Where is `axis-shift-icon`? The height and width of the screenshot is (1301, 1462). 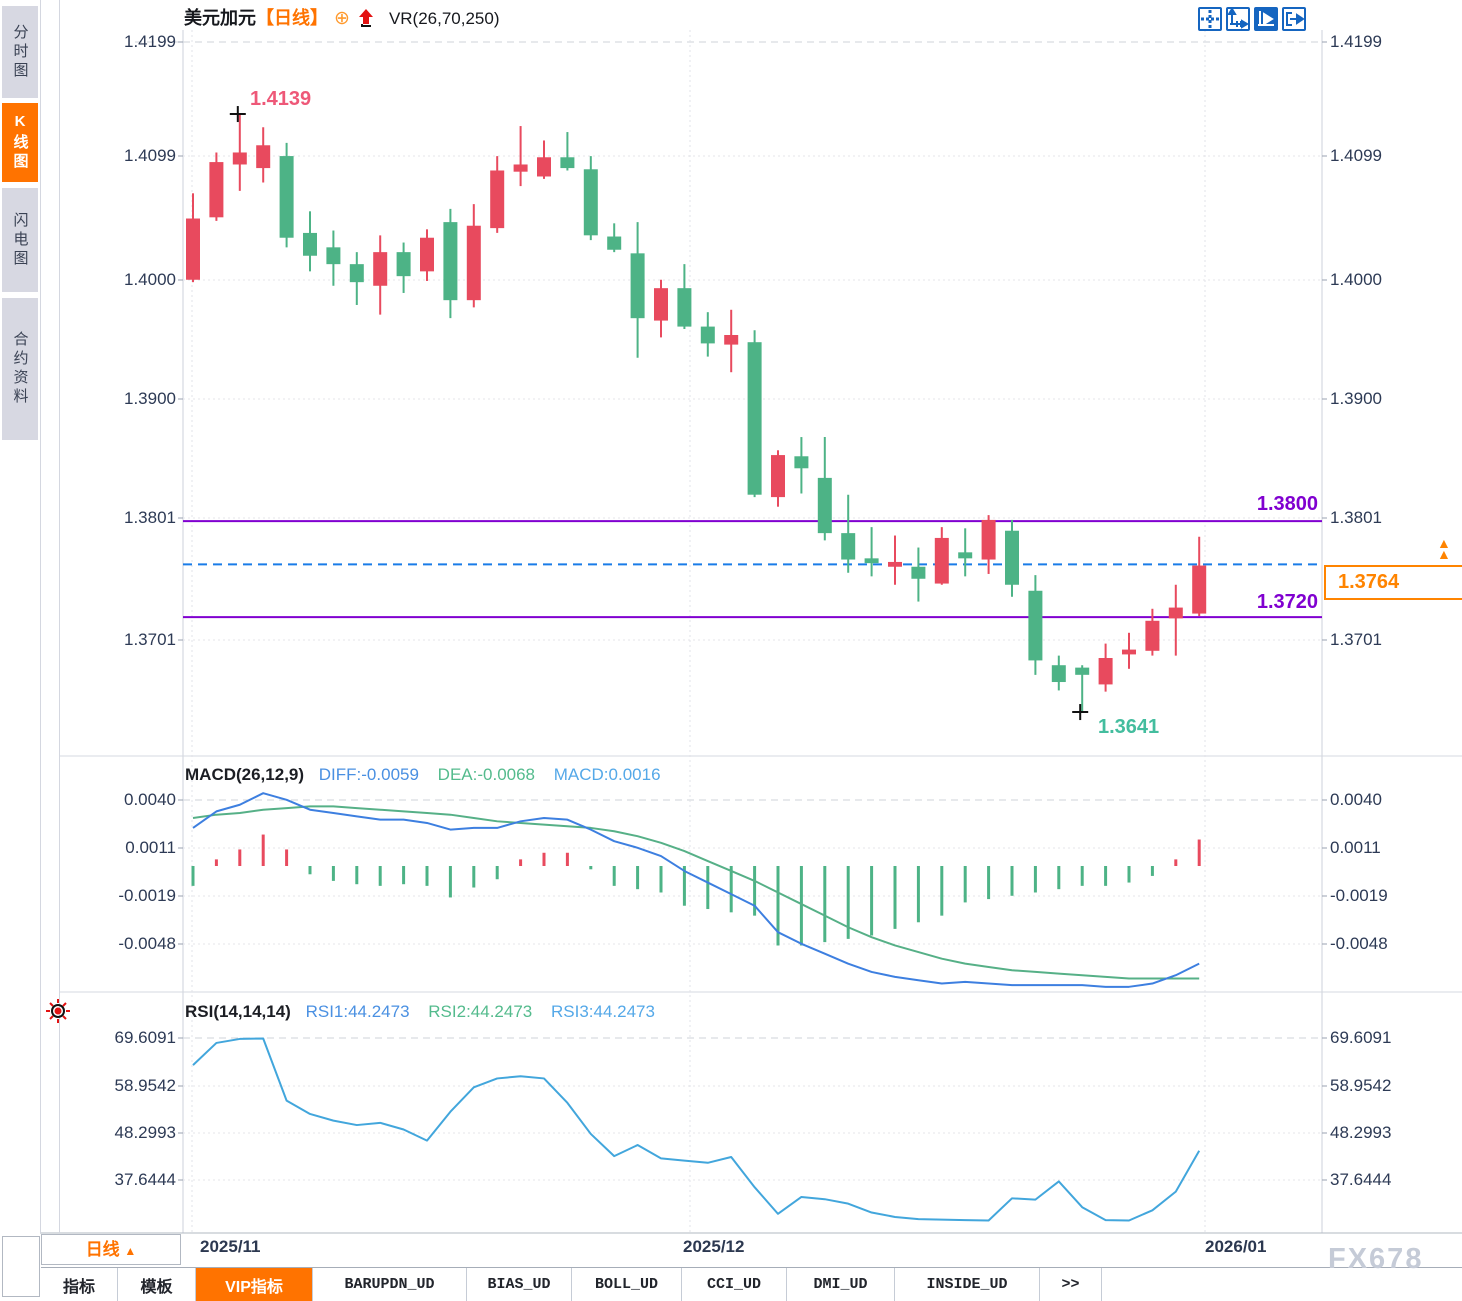 axis-shift-icon is located at coordinates (1294, 19).